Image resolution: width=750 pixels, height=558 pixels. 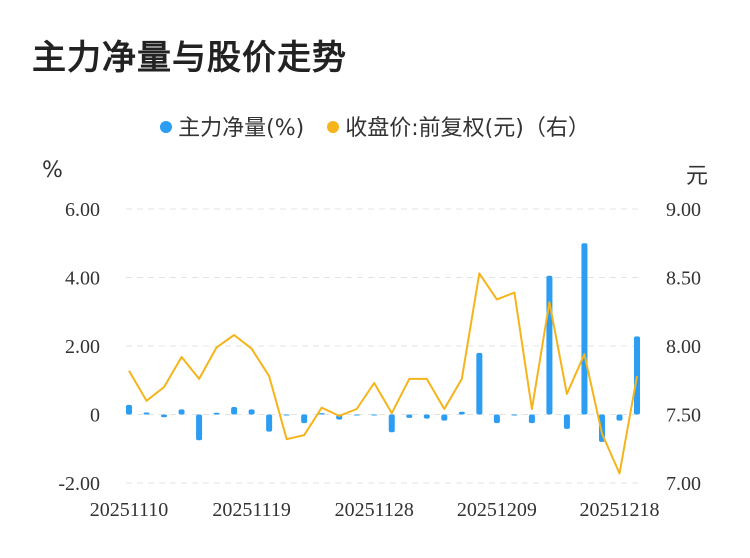 What do you see at coordinates (697, 176) in the screenshot?
I see `right-axis-unit: 元` at bounding box center [697, 176].